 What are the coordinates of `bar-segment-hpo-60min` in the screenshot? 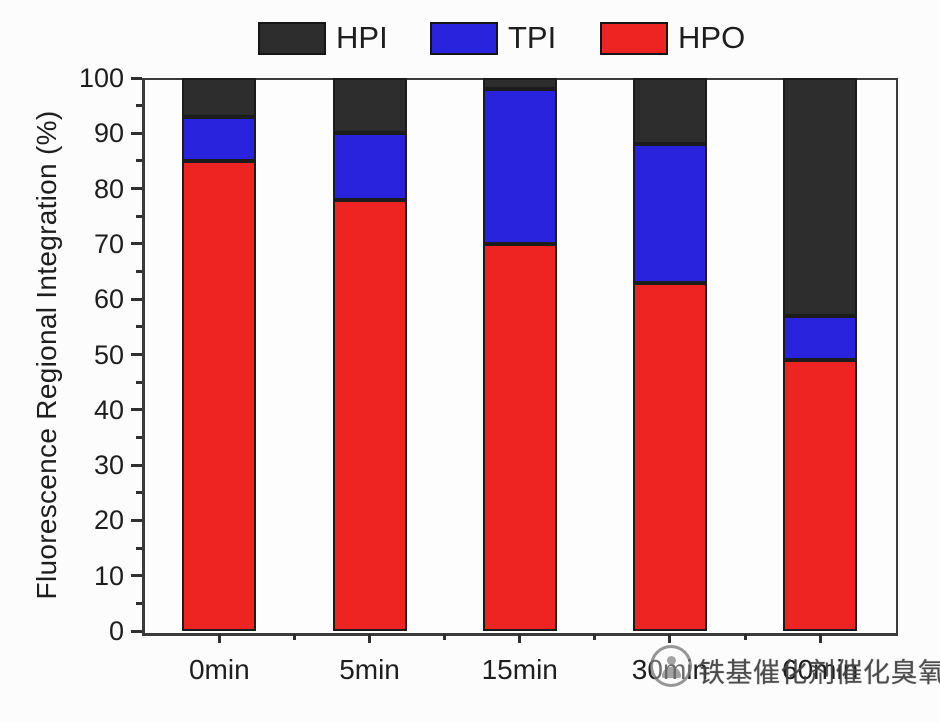 It's located at (820, 495).